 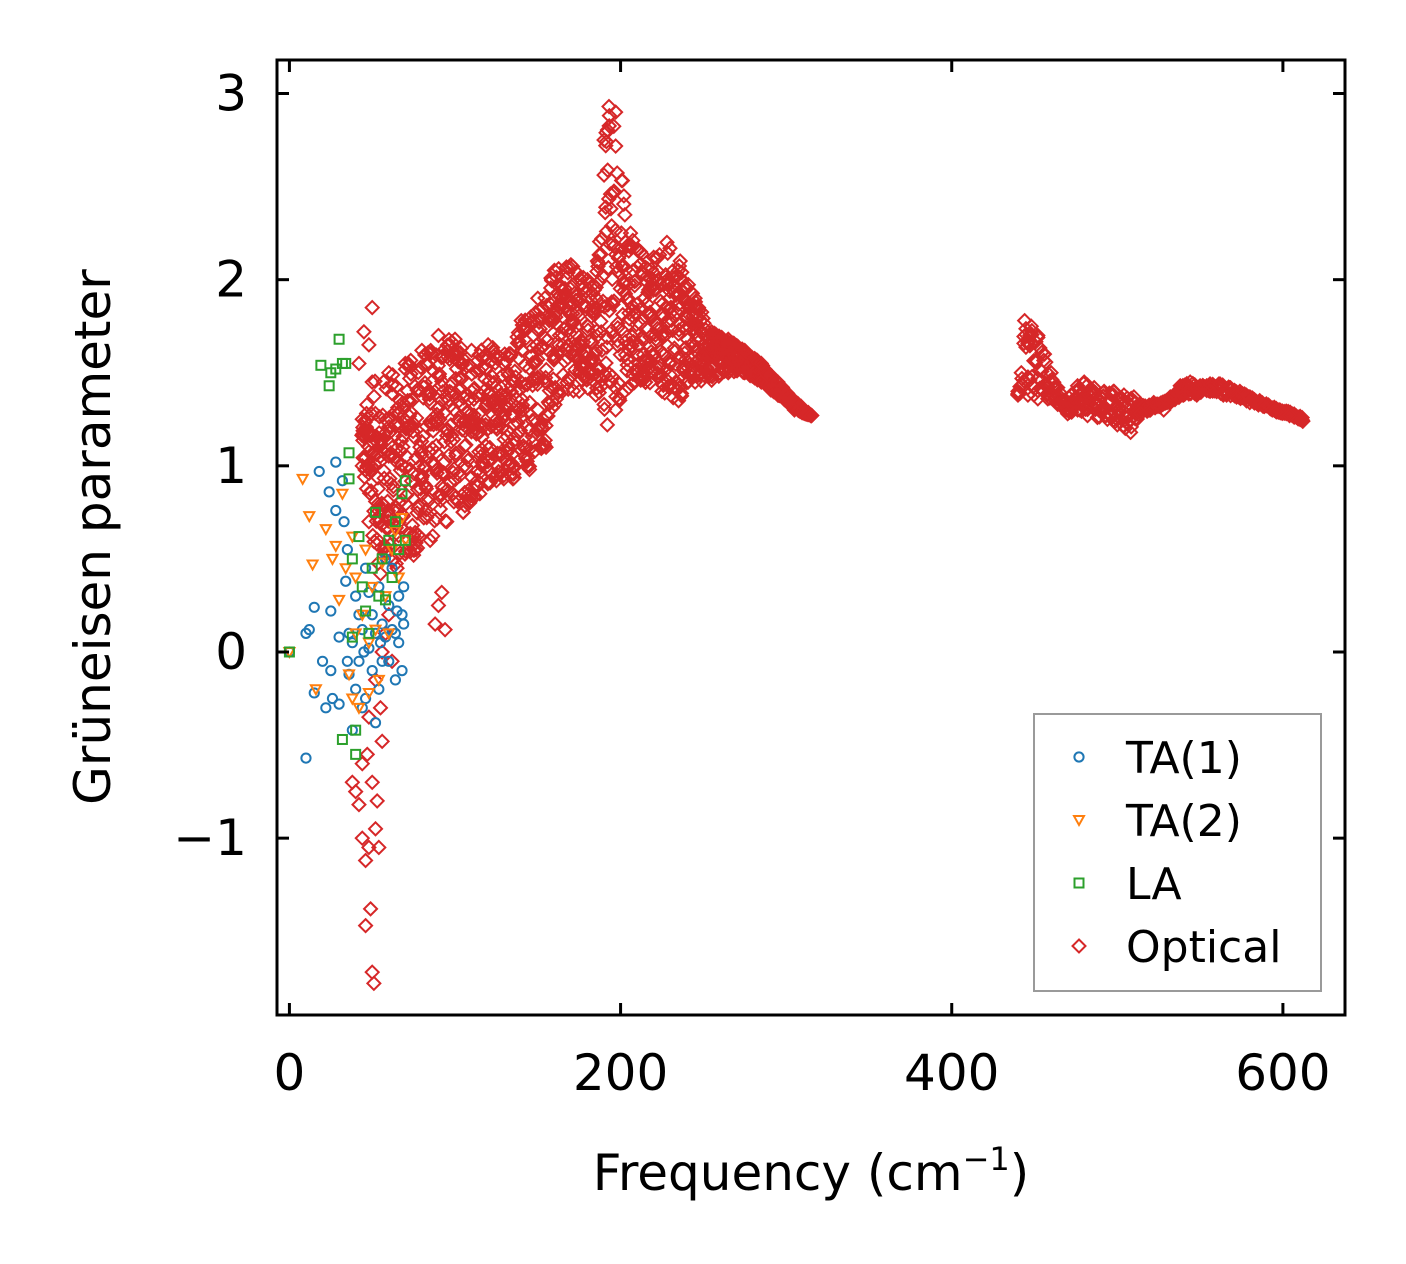 What do you see at coordinates (620, 1073) in the screenshot?
I see `x-tick-label: 200` at bounding box center [620, 1073].